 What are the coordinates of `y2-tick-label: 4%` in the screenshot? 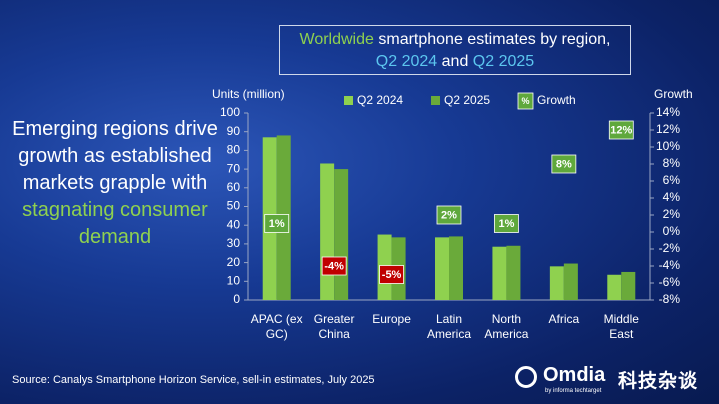 It's located at (672, 197).